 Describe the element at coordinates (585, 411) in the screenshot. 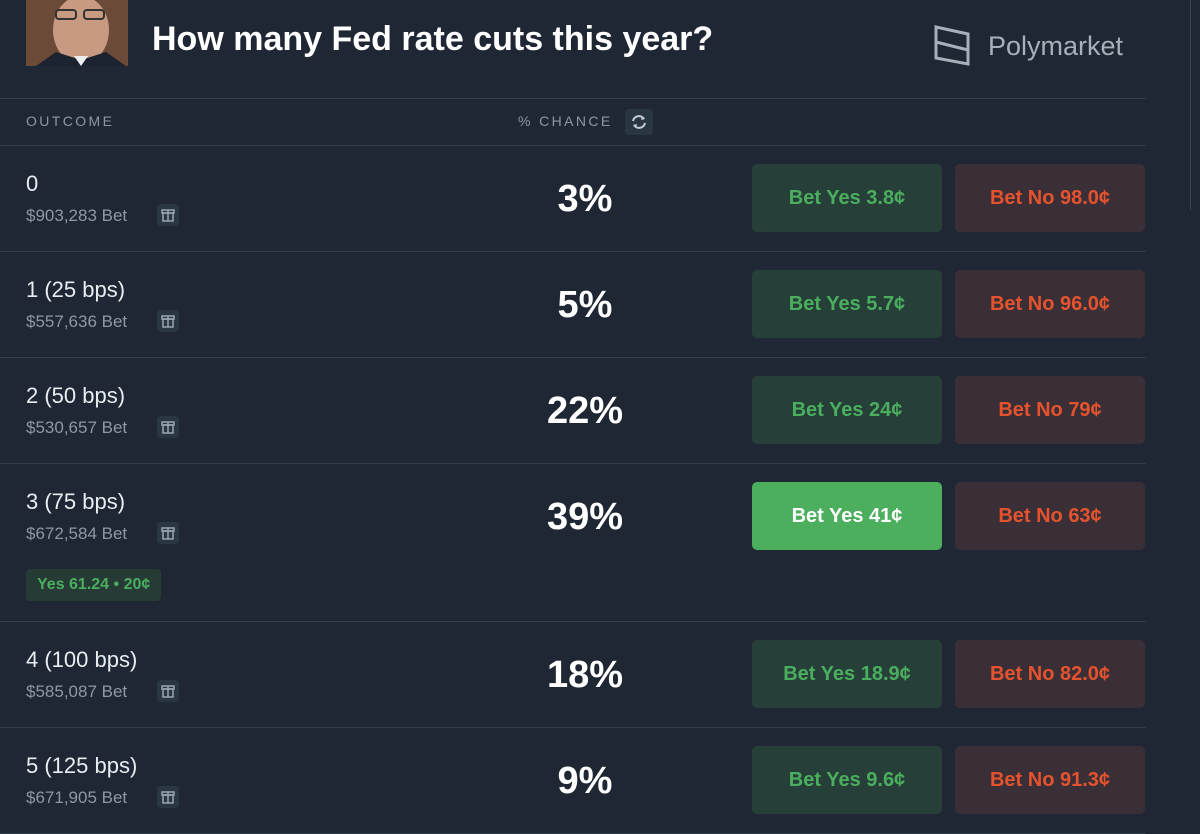

I see `chance: 22%` at that location.